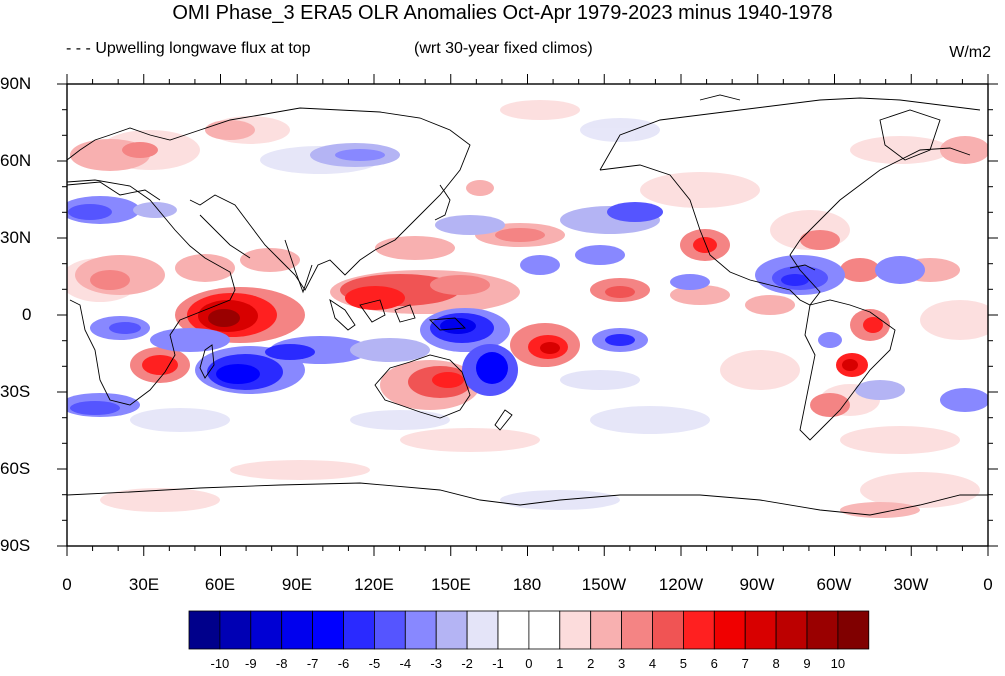  What do you see at coordinates (834, 584) in the screenshot?
I see `lon-label-60w: 60W` at bounding box center [834, 584].